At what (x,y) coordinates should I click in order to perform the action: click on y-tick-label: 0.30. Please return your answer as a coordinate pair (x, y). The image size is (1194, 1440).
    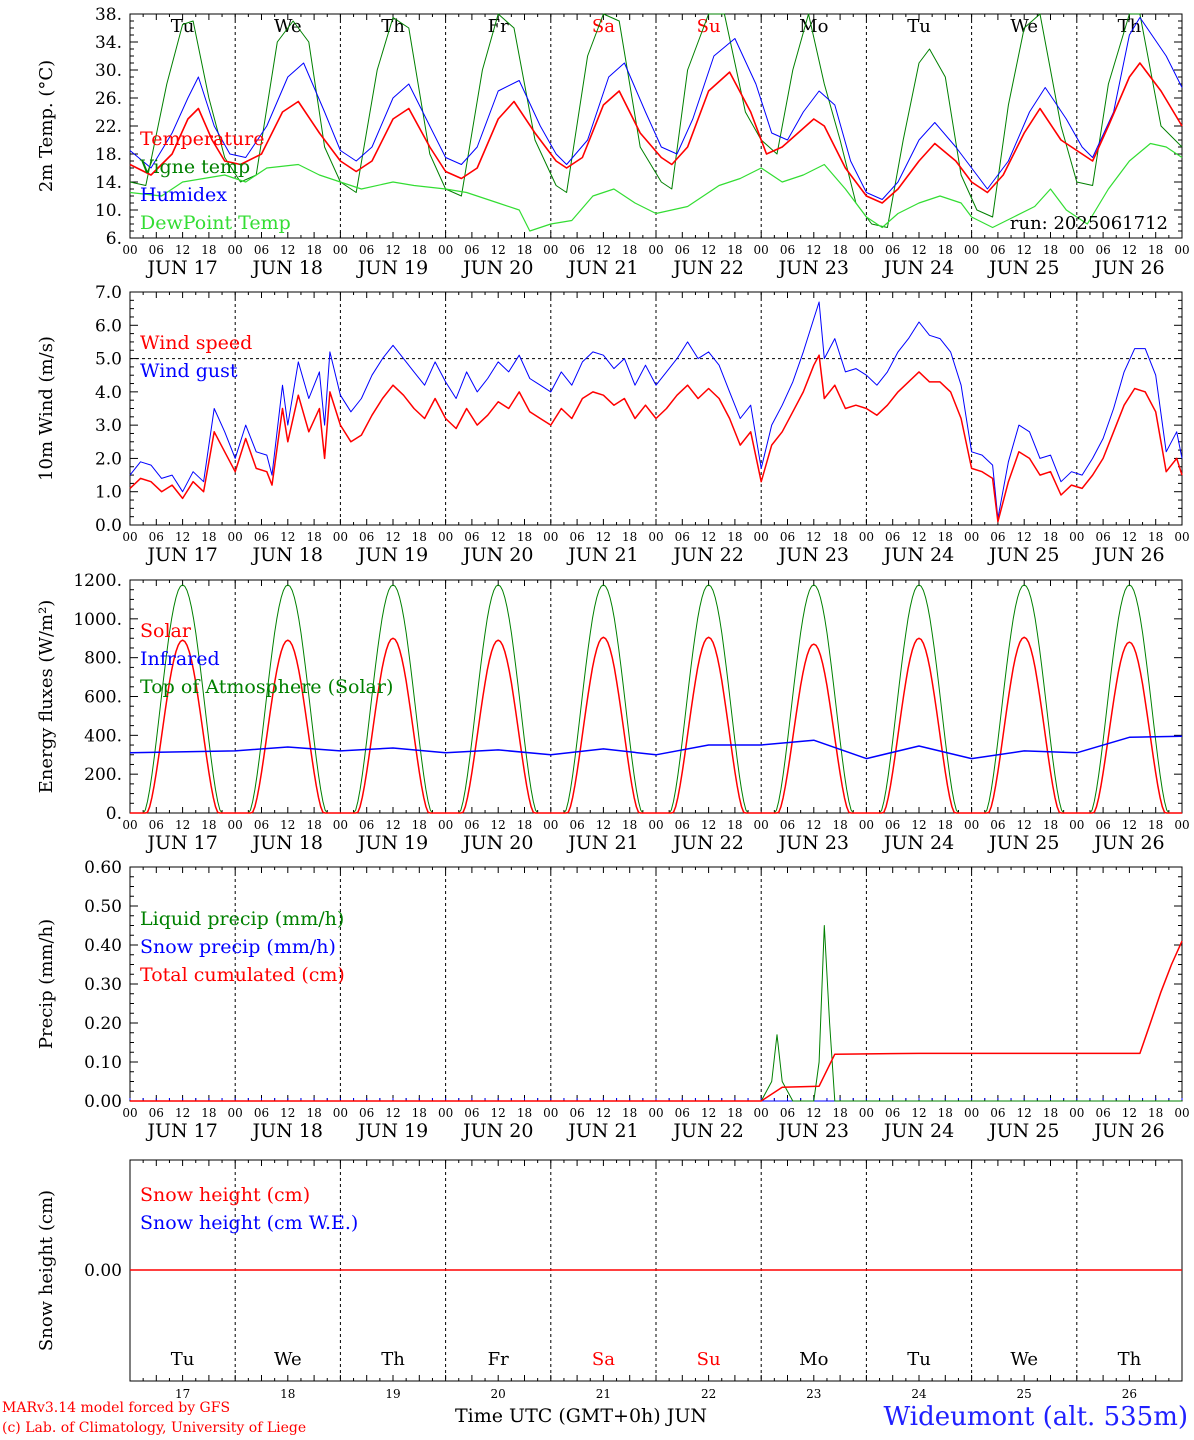
    Looking at the image, I should click on (103, 985).